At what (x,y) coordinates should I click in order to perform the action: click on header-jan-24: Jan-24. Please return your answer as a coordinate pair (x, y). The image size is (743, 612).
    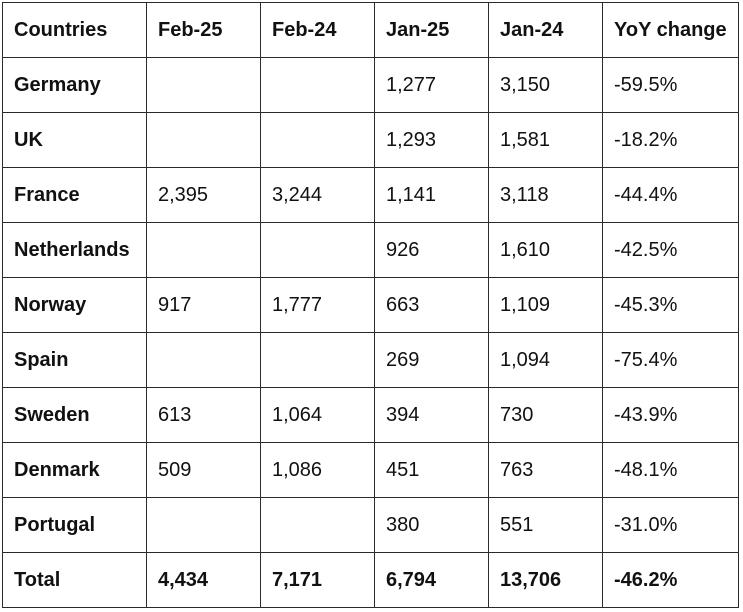
    Looking at the image, I should click on (545, 30).